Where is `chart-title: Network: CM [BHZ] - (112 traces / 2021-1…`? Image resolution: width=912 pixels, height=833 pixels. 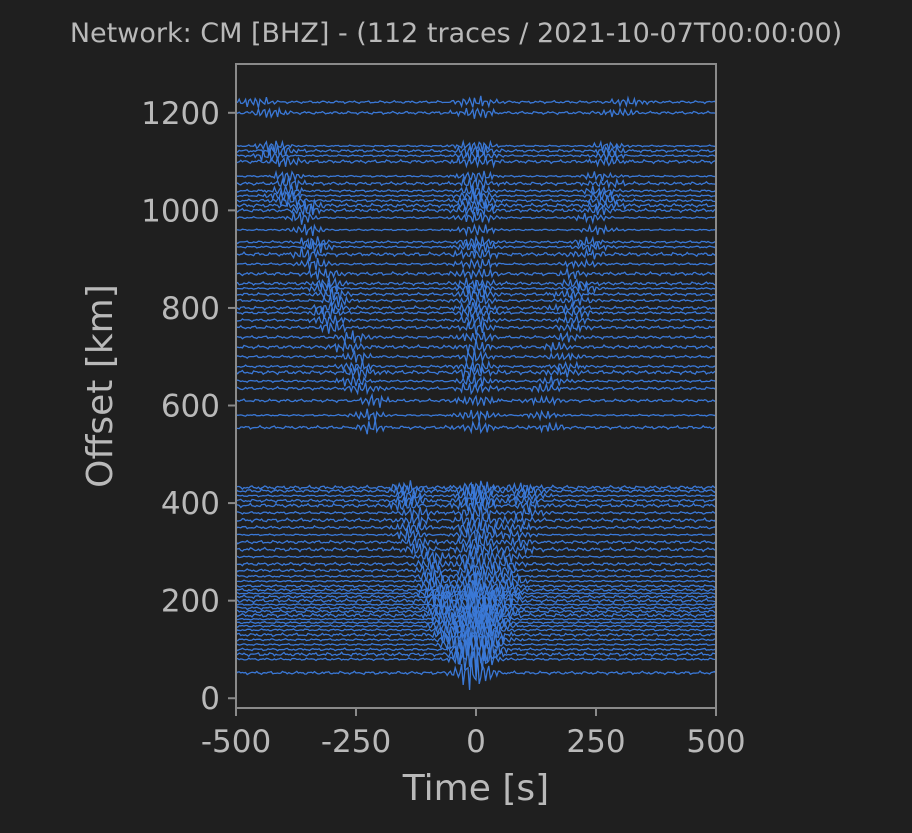 chart-title: Network: CM [BHZ] - (112 traces / 2021-1… is located at coordinates (456, 33).